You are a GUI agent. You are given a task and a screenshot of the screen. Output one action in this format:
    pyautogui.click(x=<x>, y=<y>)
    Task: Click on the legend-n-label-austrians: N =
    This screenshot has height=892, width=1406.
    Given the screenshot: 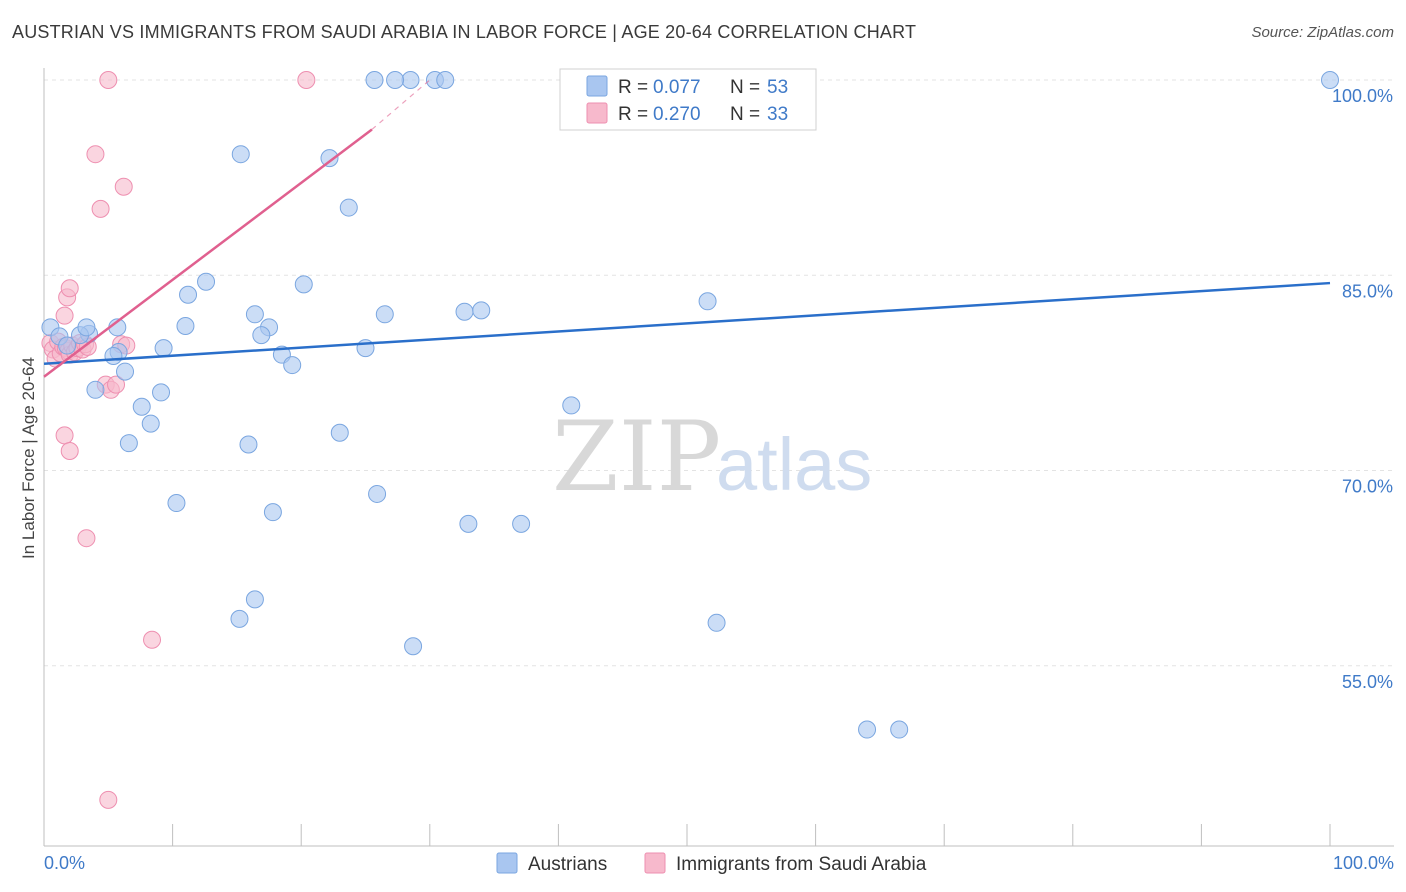 What is the action you would take?
    pyautogui.click(x=745, y=87)
    